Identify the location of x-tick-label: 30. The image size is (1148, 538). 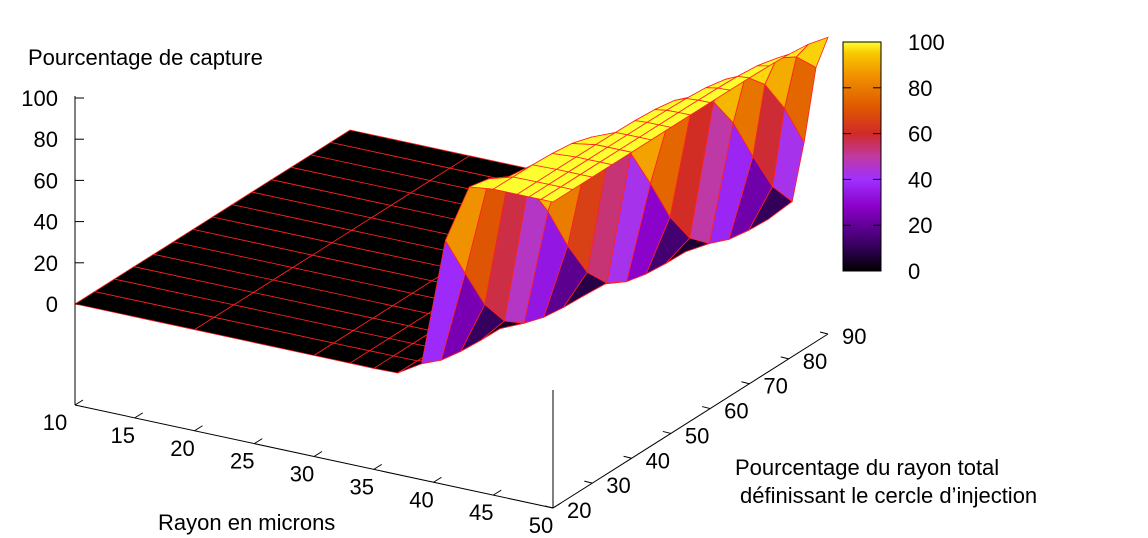
(302, 474).